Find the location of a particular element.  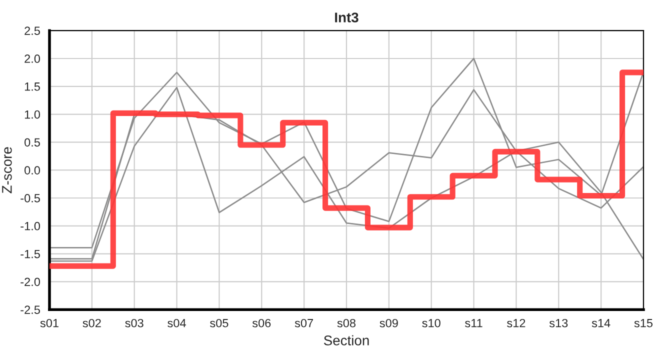

x-tick-label: s07 is located at coordinates (303, 323).